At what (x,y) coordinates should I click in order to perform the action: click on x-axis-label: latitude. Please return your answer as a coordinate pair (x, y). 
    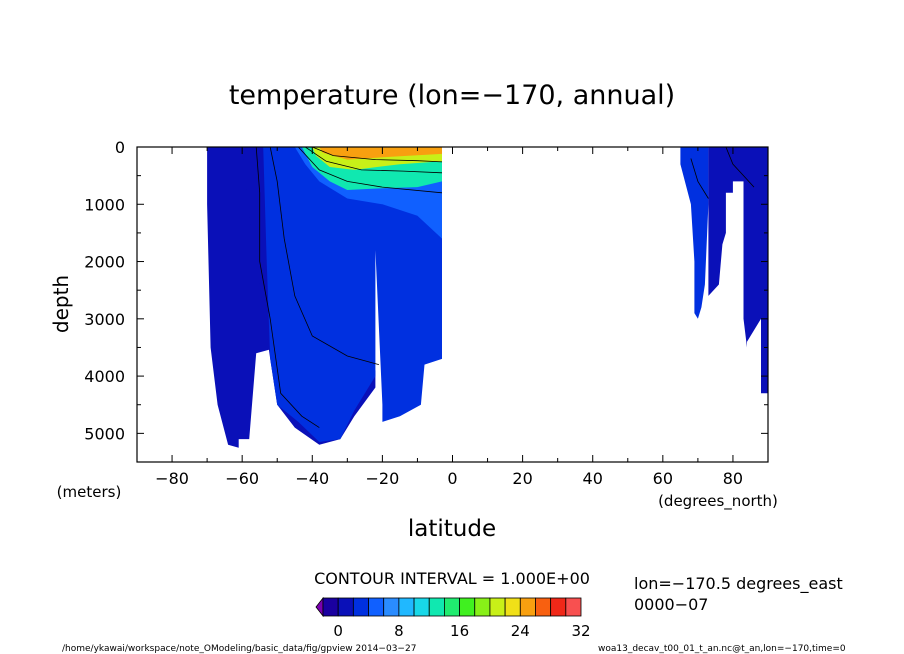
    Looking at the image, I should click on (452, 529).